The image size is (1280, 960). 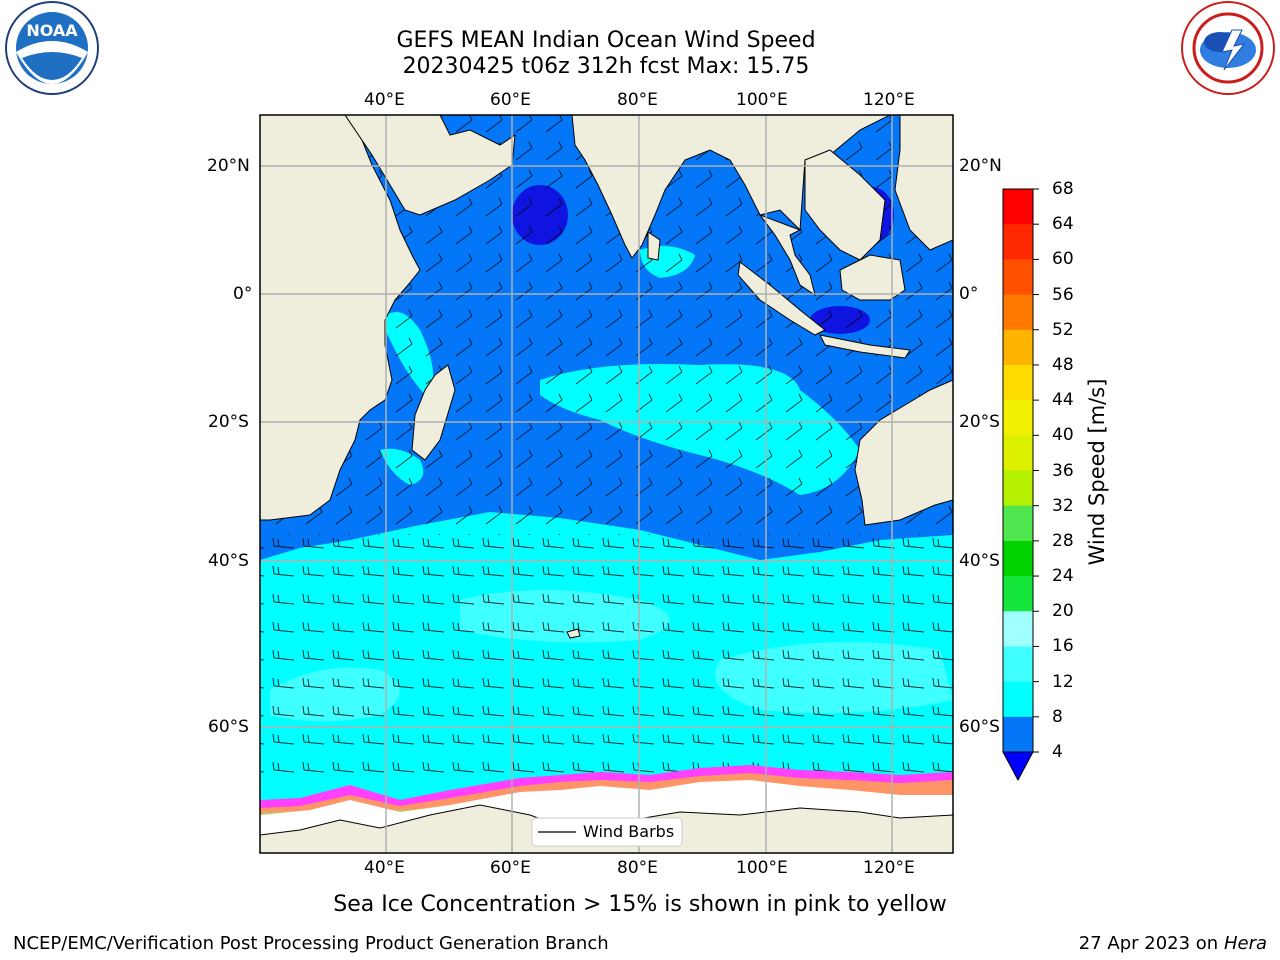 What do you see at coordinates (1063, 681) in the screenshot?
I see `colorbar-tick-label: 12` at bounding box center [1063, 681].